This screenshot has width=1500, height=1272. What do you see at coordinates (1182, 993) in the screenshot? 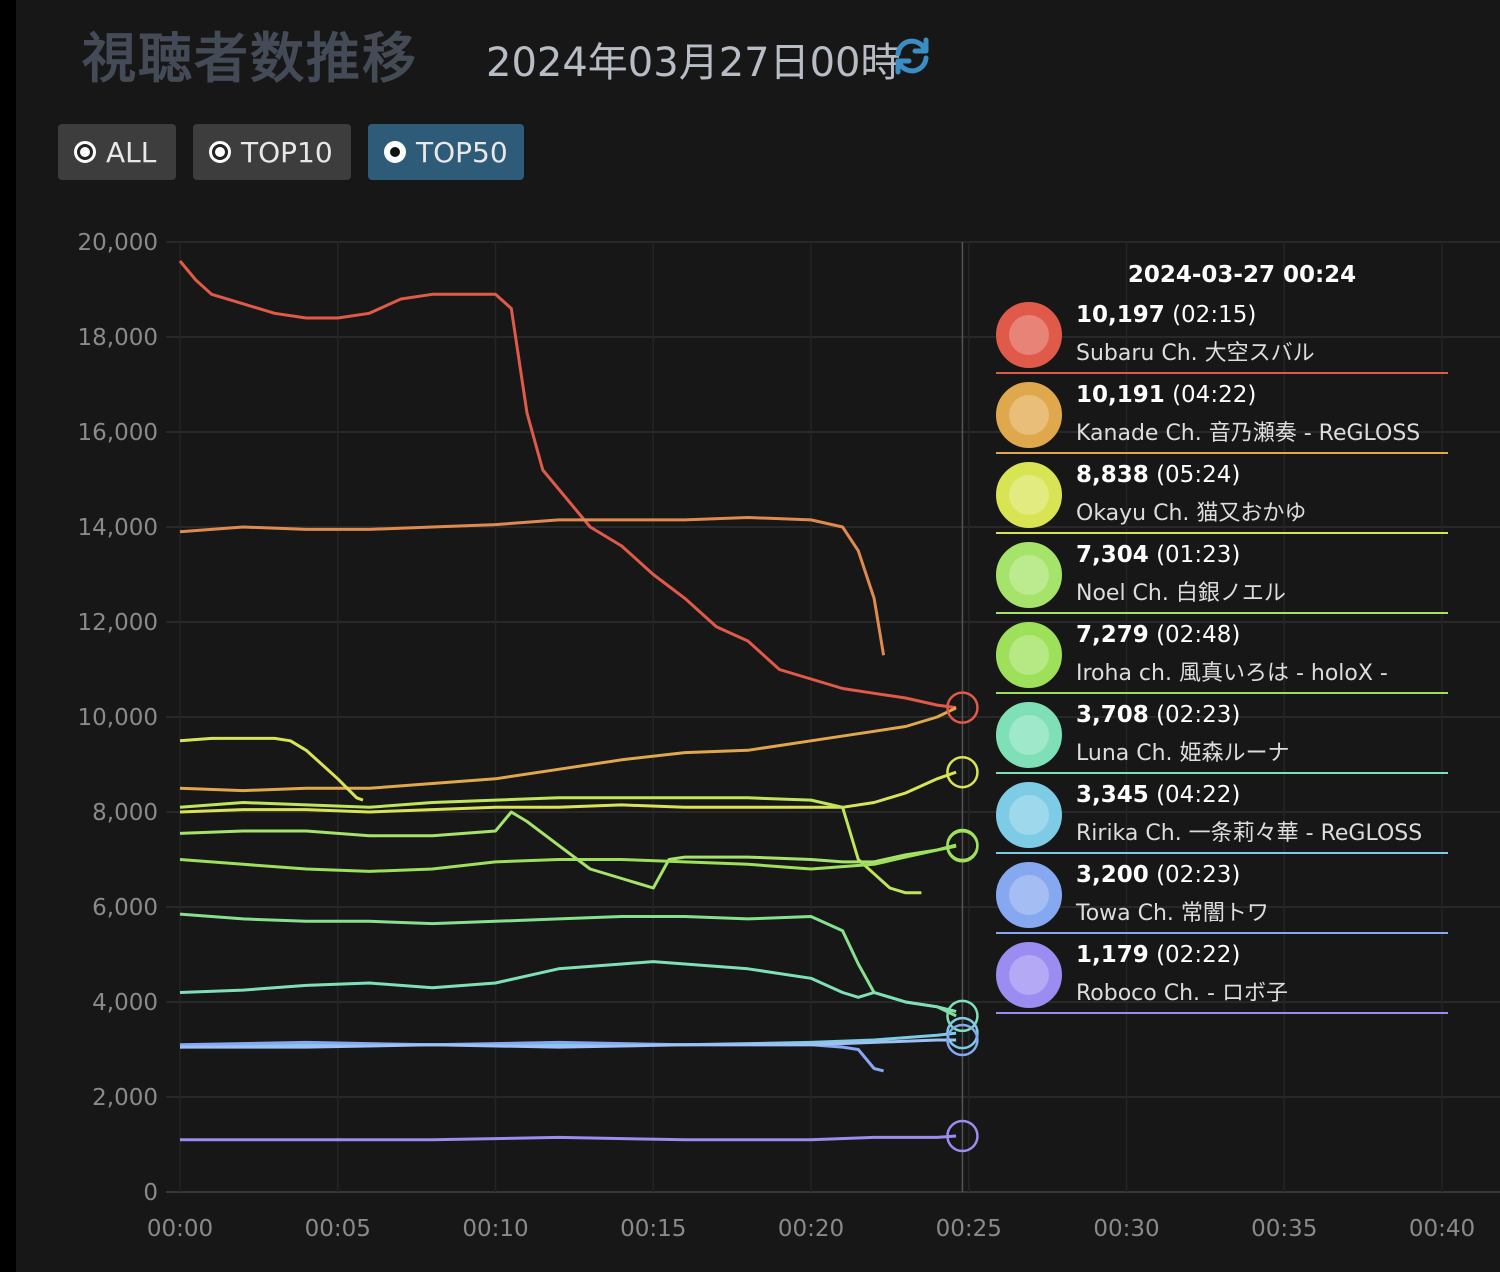
I see `channel-name: Roboco Ch. - ロボ子` at bounding box center [1182, 993].